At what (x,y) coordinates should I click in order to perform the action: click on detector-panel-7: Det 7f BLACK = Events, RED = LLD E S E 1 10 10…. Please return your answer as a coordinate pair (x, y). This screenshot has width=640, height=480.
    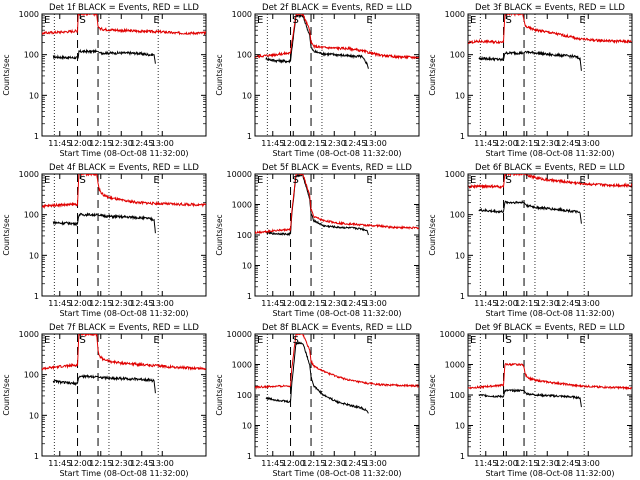
    Looking at the image, I should click on (104, 400).